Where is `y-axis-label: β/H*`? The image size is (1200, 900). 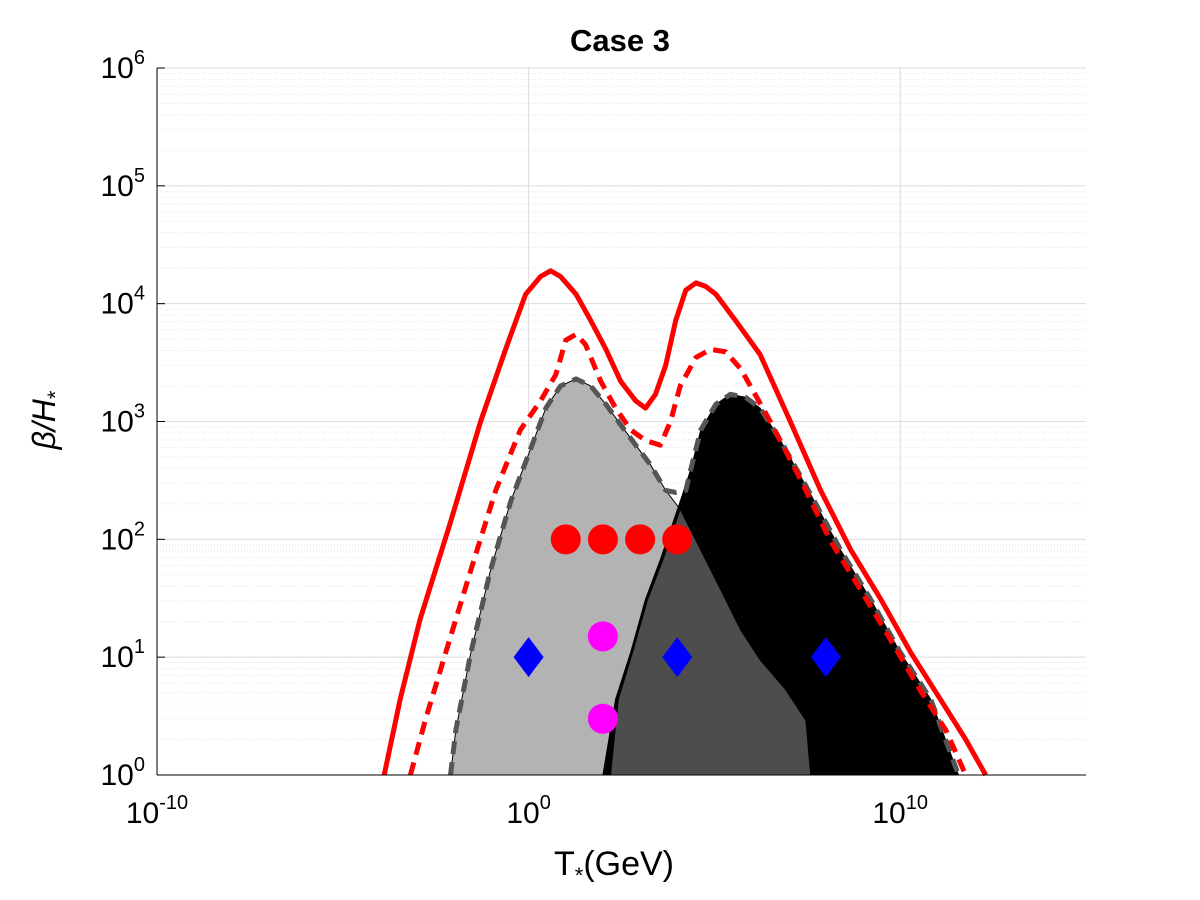 y-axis-label: β/H* is located at coordinates (47, 420).